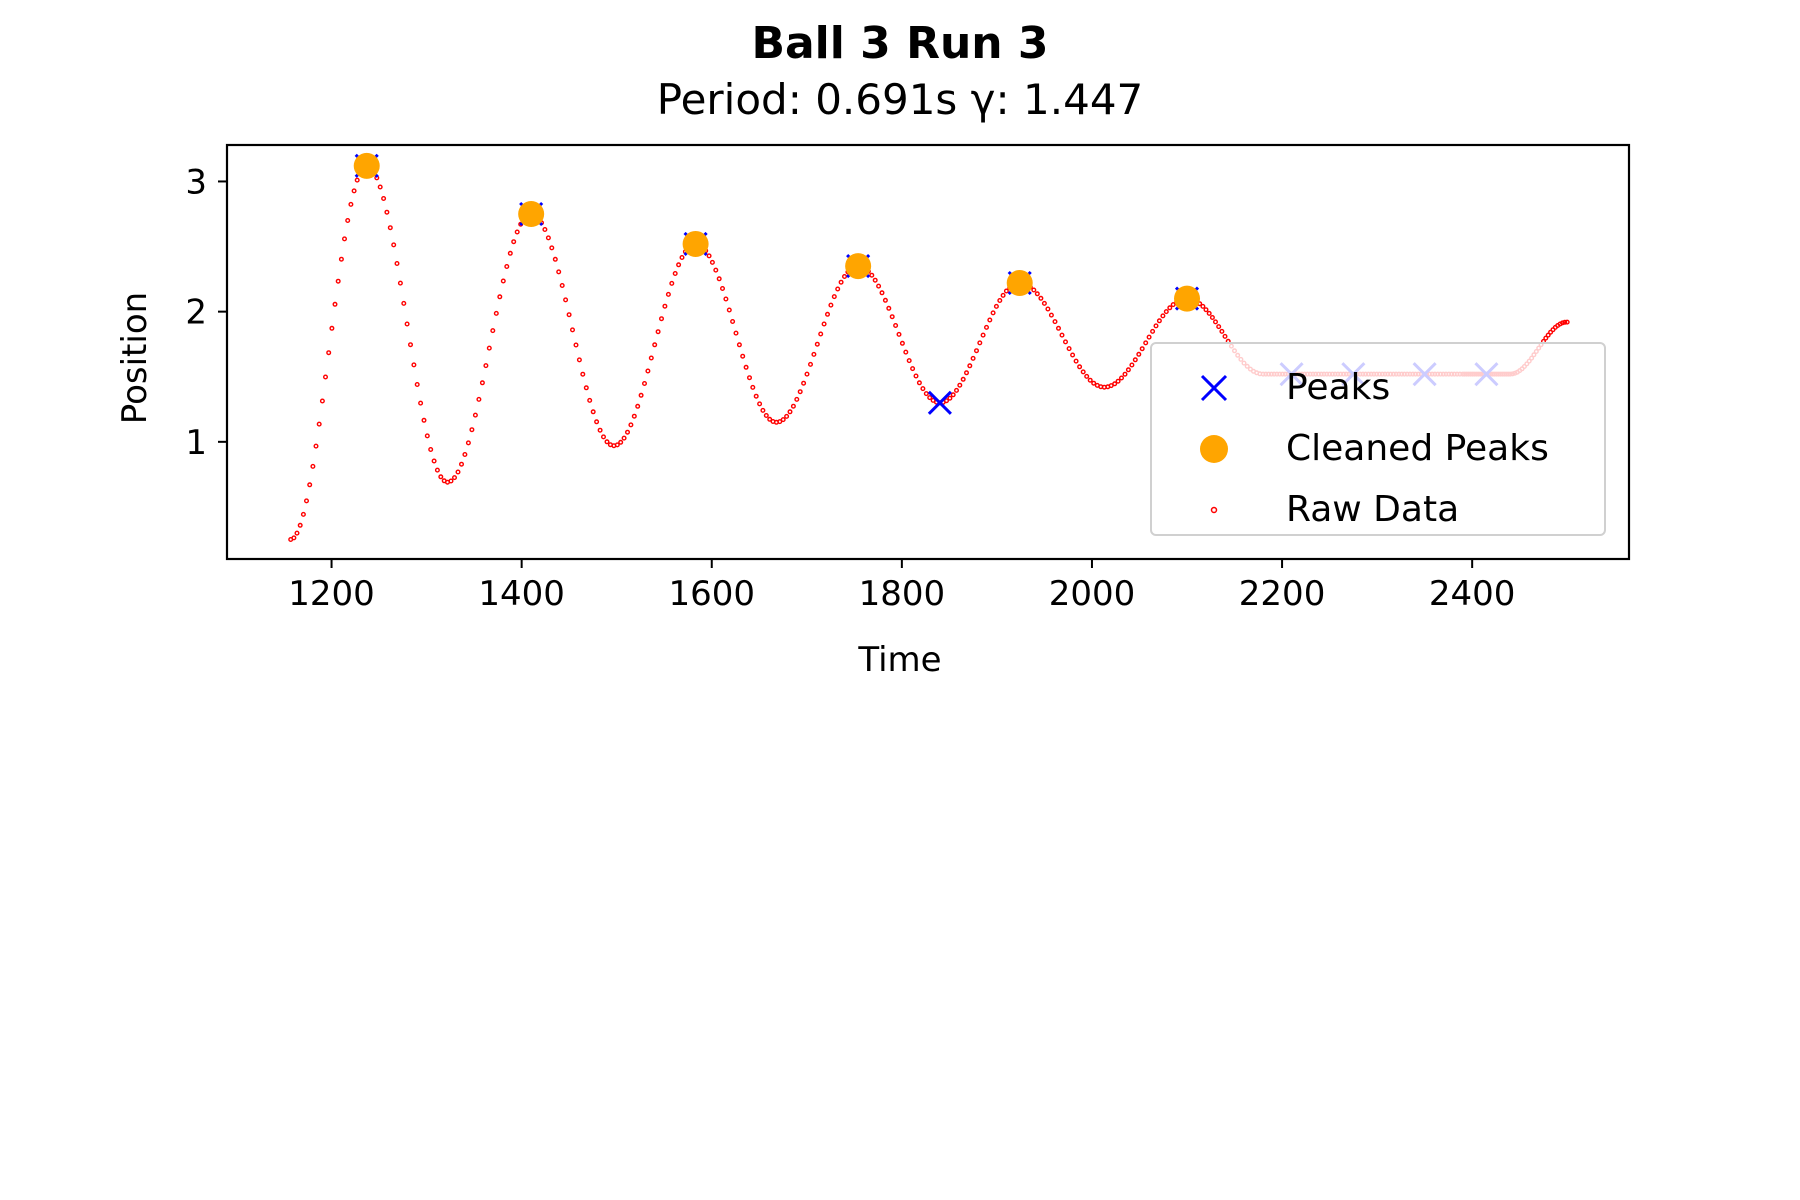 This screenshot has width=1800, height=1200. I want to click on legend-item-cleaned-peaks: Cleaned Peaks, so click(1378, 449).